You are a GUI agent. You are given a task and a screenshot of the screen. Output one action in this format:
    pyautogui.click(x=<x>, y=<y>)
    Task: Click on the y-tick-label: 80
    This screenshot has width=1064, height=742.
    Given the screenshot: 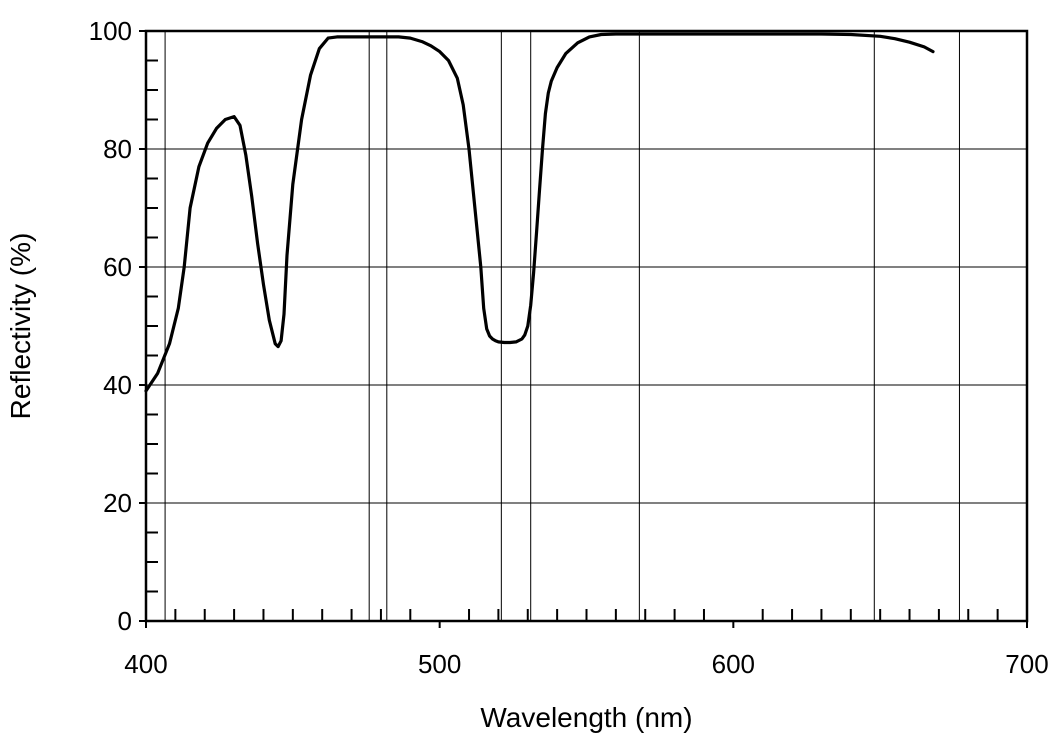 What is the action you would take?
    pyautogui.click(x=117, y=149)
    